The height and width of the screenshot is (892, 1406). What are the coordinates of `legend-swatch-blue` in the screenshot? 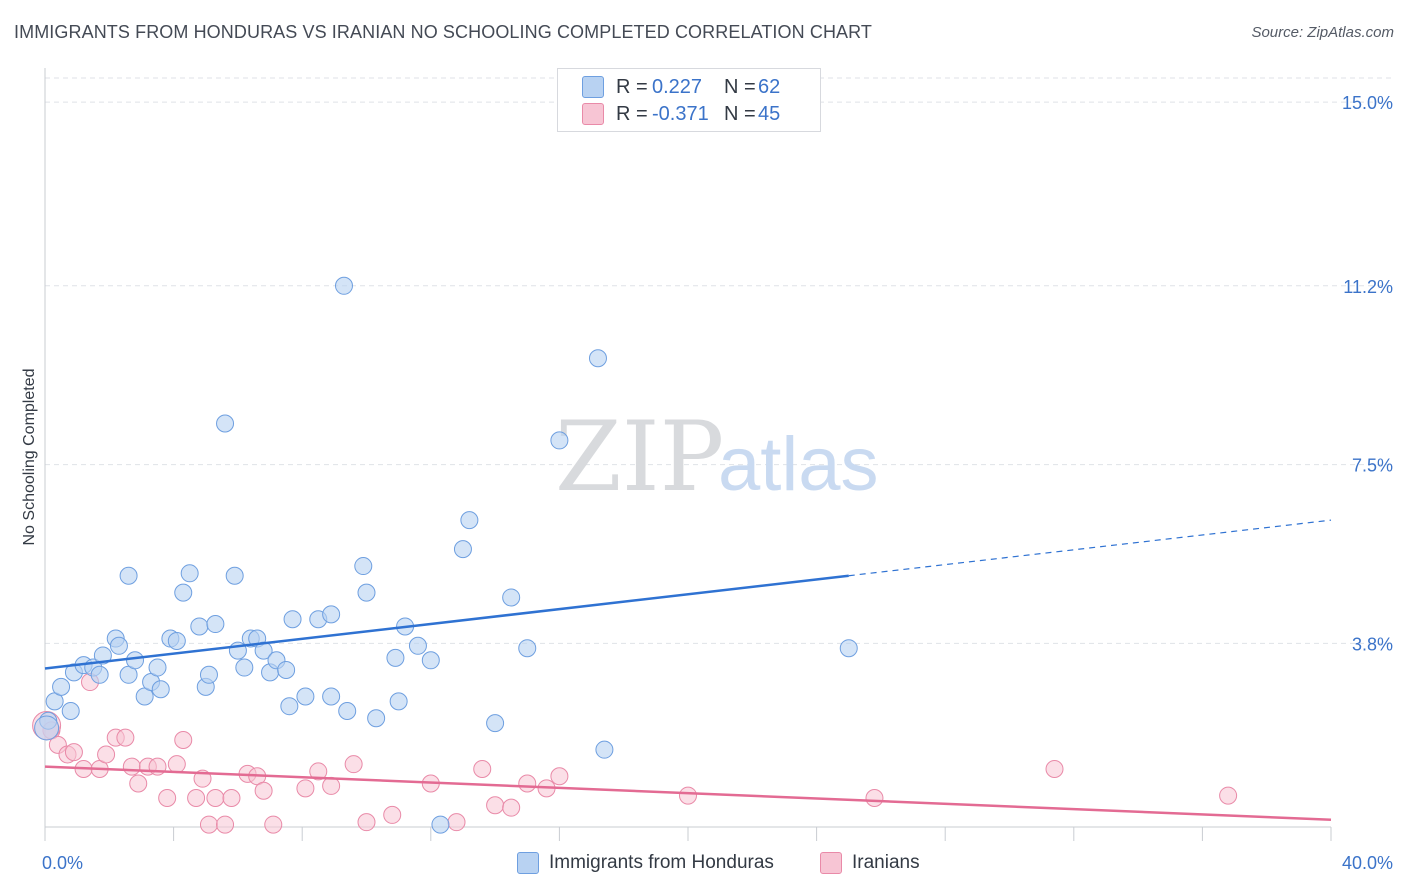 It's located at (593, 87).